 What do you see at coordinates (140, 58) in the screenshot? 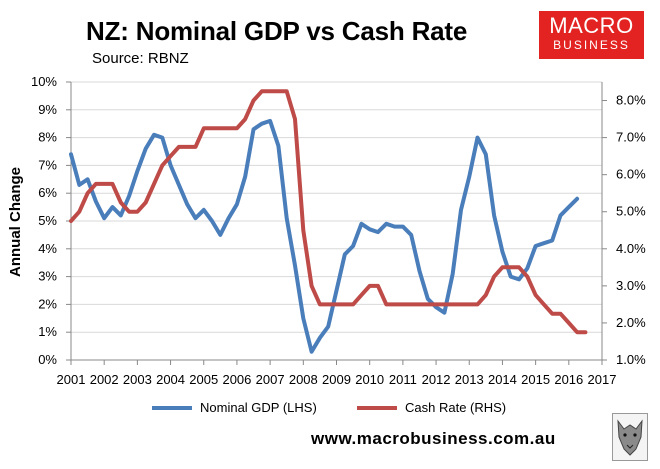
I see `chart-source: Source: RBNZ` at bounding box center [140, 58].